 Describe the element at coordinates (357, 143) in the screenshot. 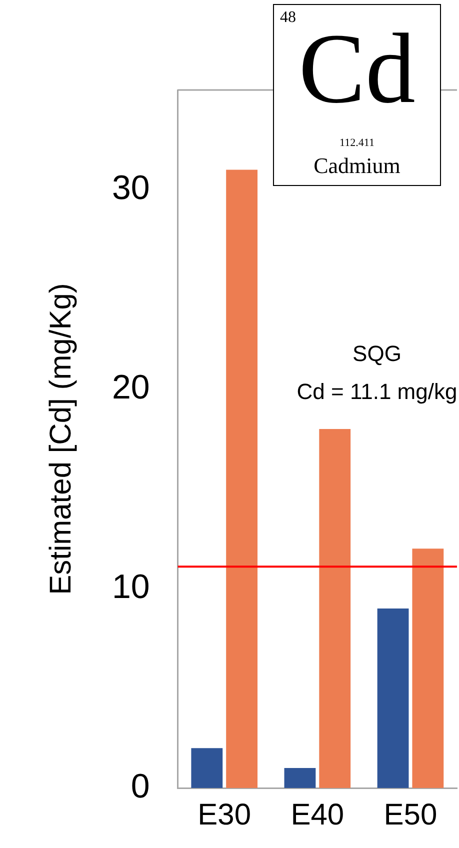

I see `annotation: 112.411` at that location.